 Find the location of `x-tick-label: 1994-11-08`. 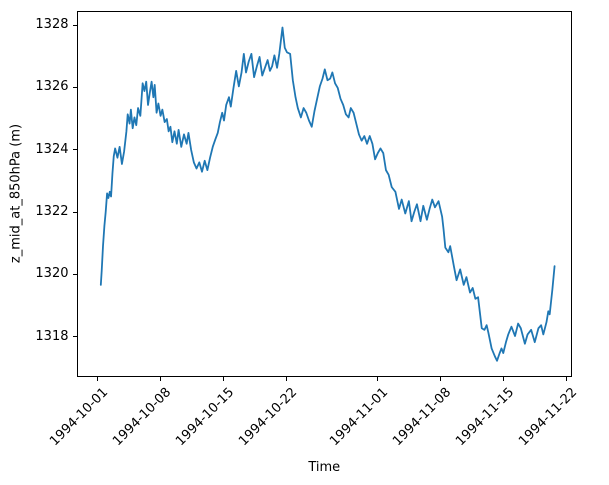

x-tick-label: 1994-11-08 is located at coordinates (421, 416).